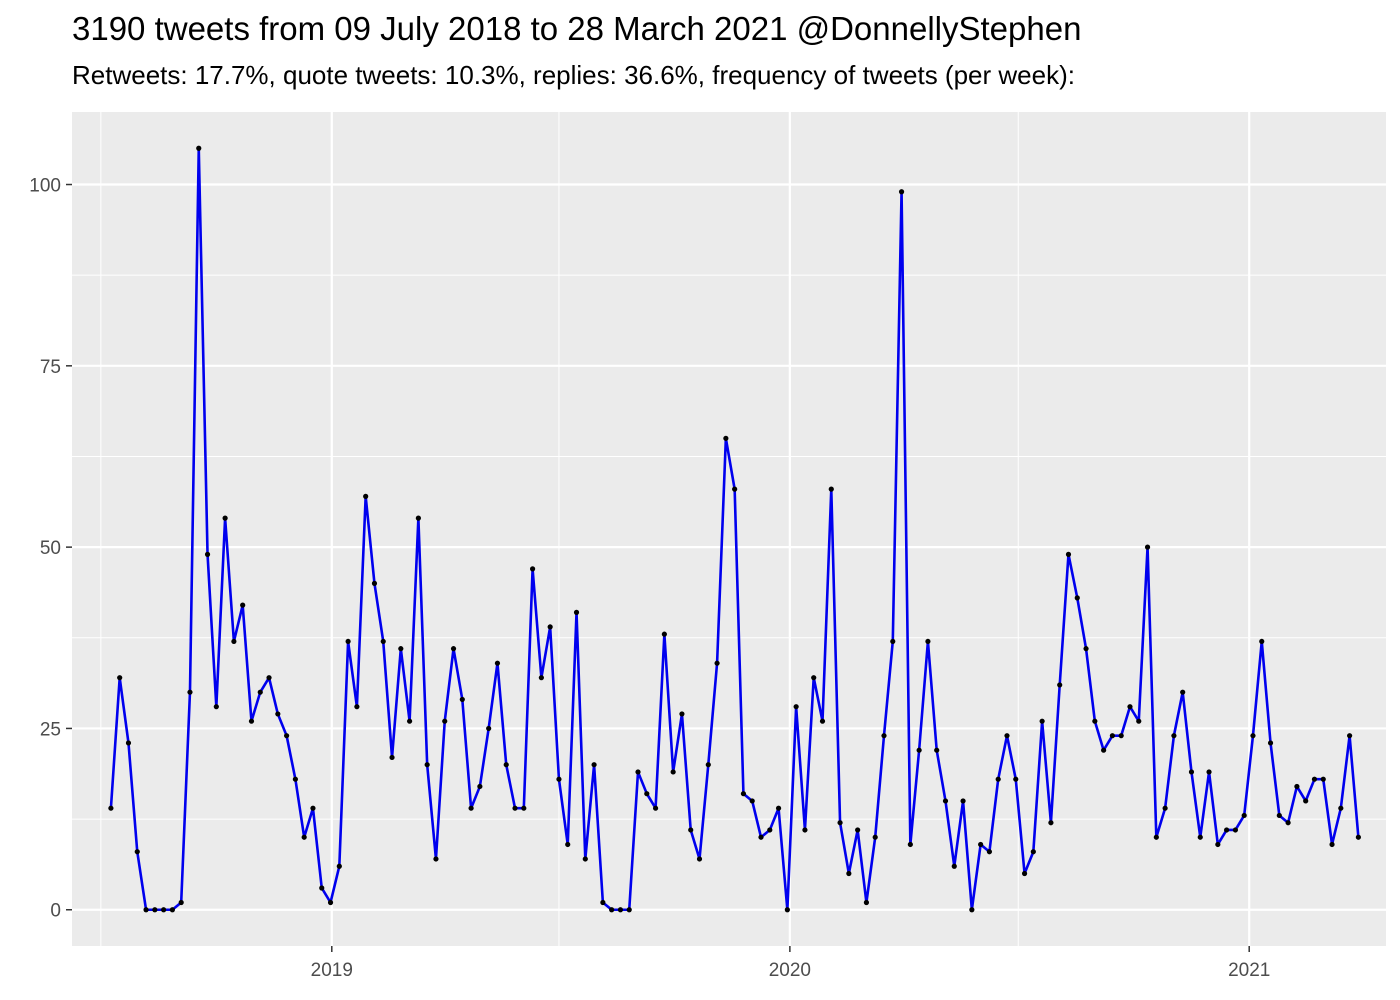  I want to click on y-tick-label: 25, so click(50, 729).